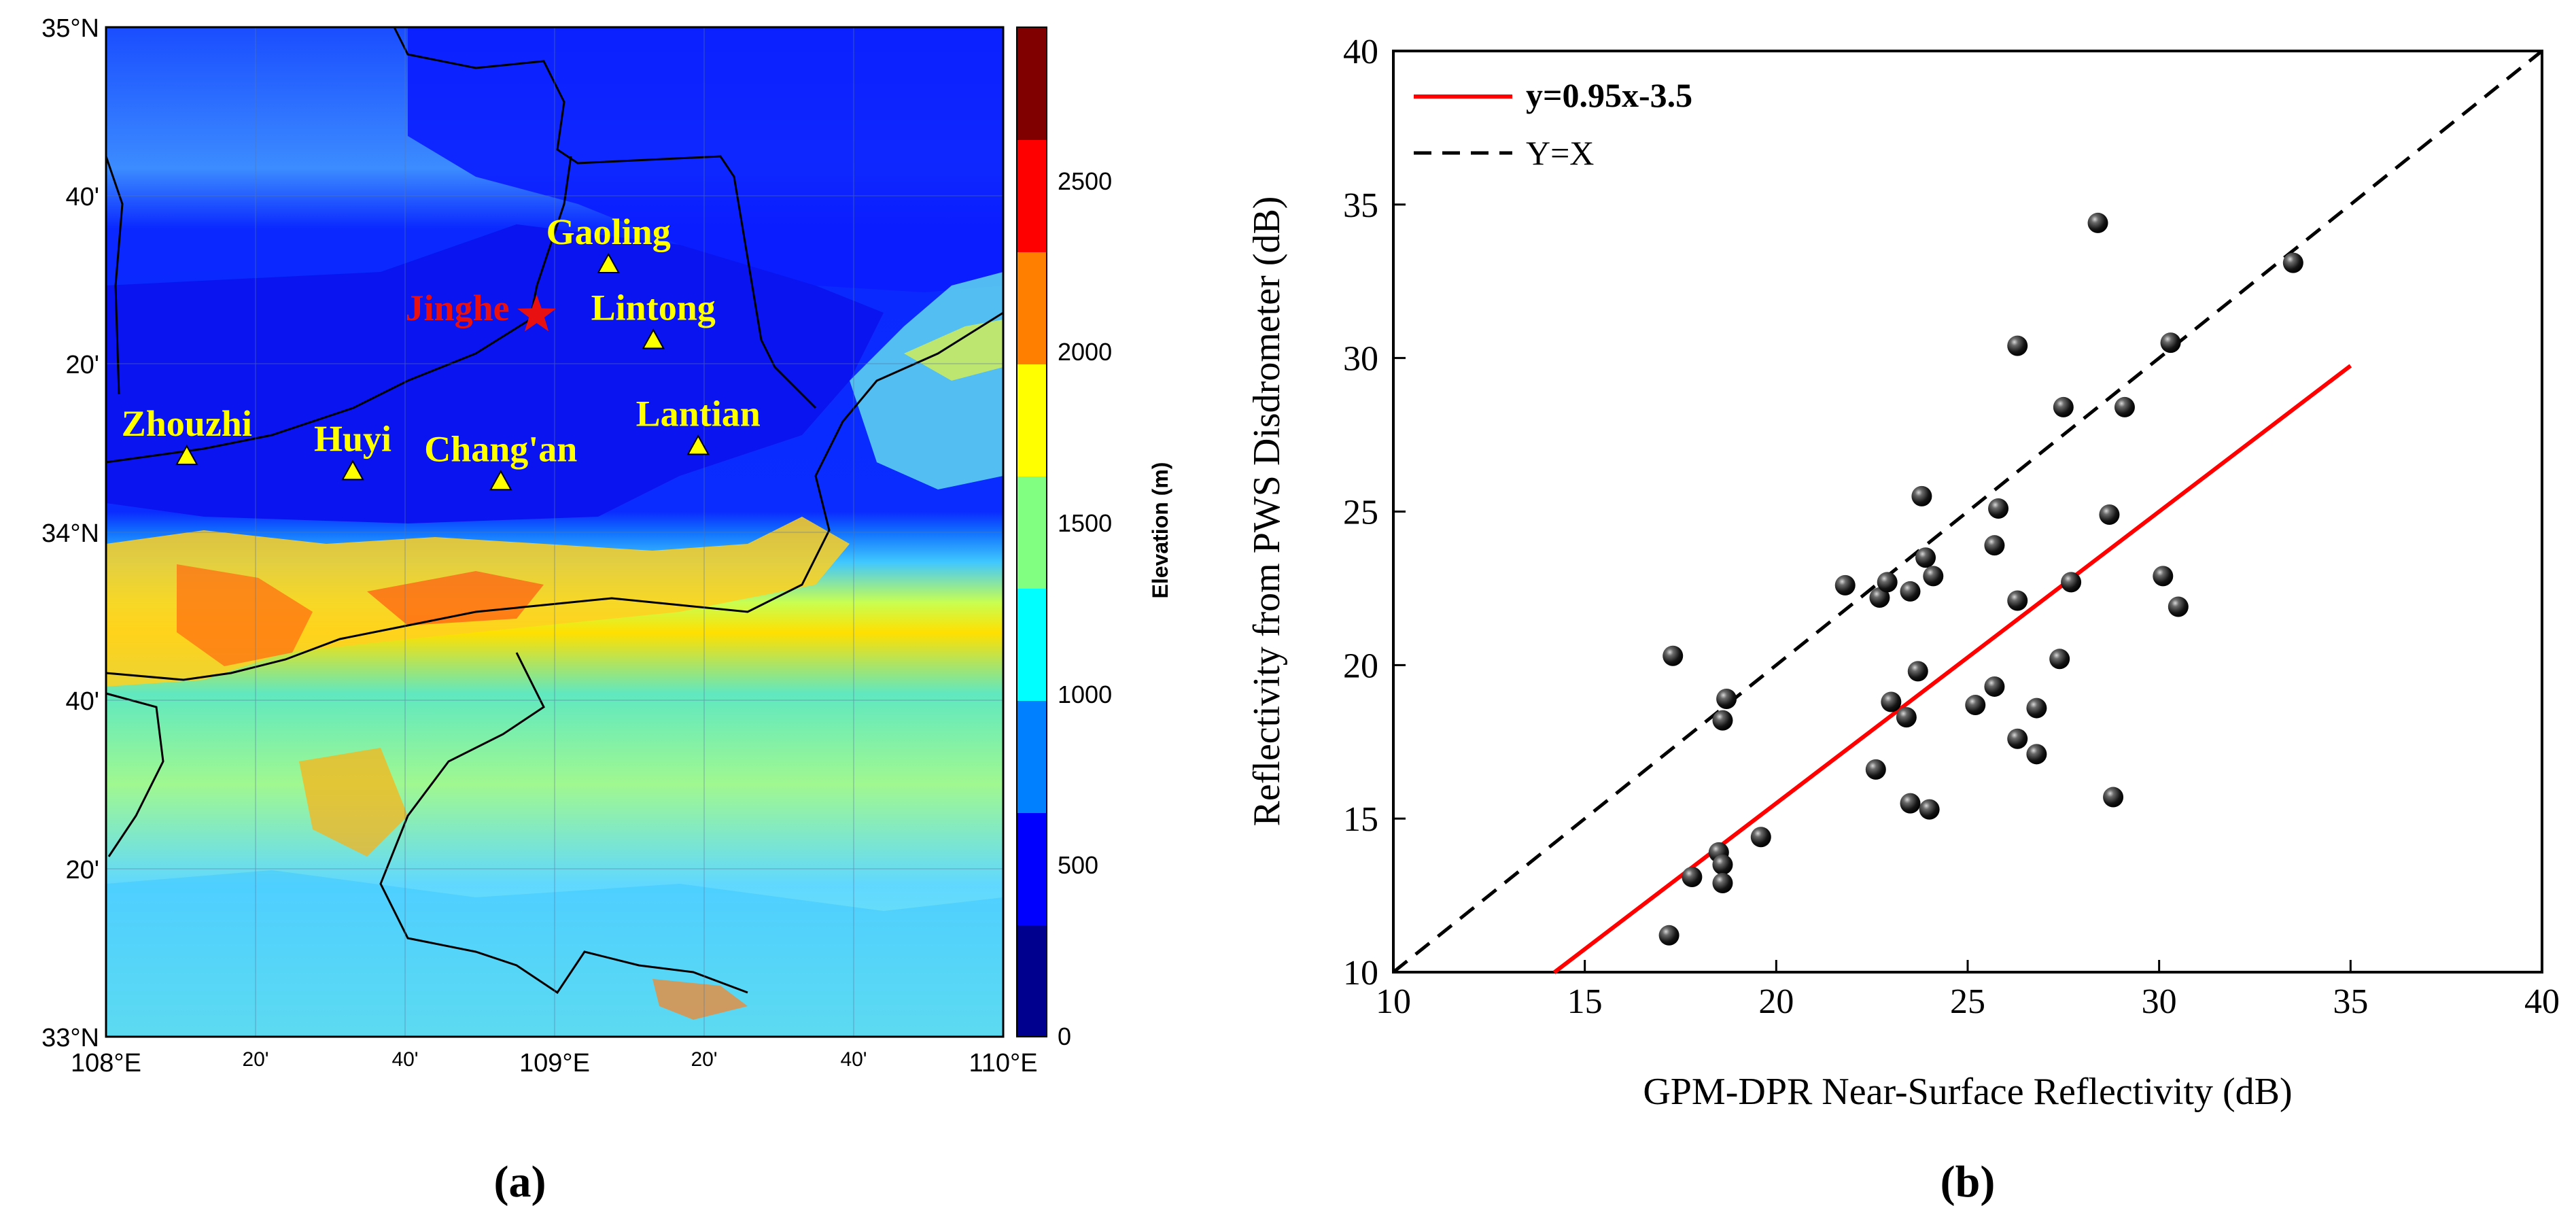 The width and height of the screenshot is (2576, 1223). Describe the element at coordinates (1032, 532) in the screenshot. I see `colorbar-gradient` at that location.